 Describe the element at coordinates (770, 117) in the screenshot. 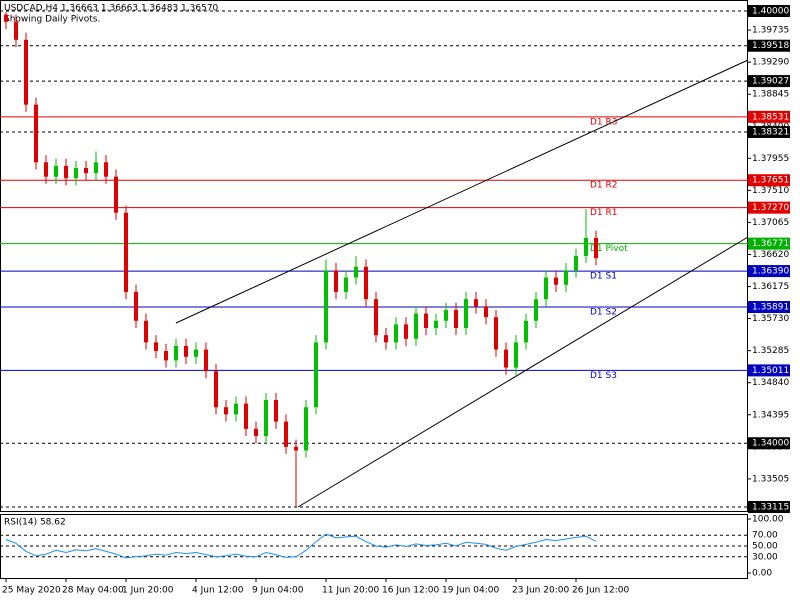

I see `pivot-value-label: 1.38531` at that location.